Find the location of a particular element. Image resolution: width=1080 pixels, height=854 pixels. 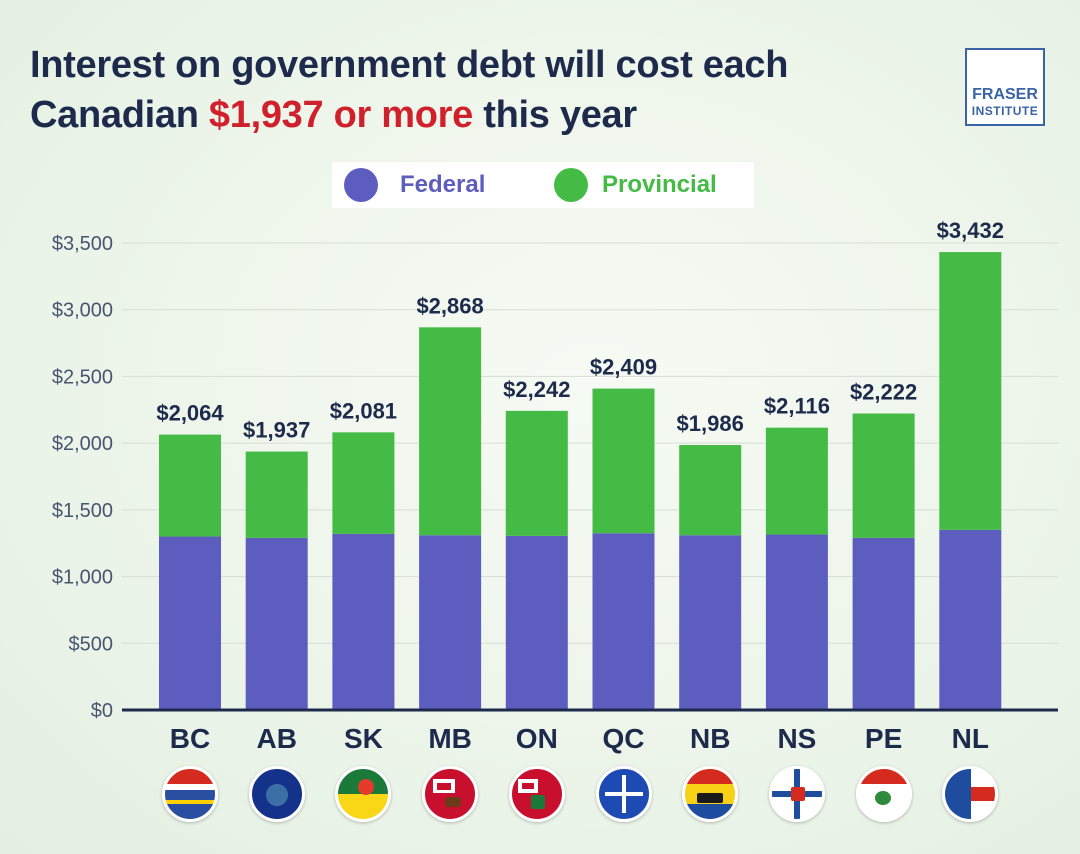

x-tick-label: MB is located at coordinates (450, 738).